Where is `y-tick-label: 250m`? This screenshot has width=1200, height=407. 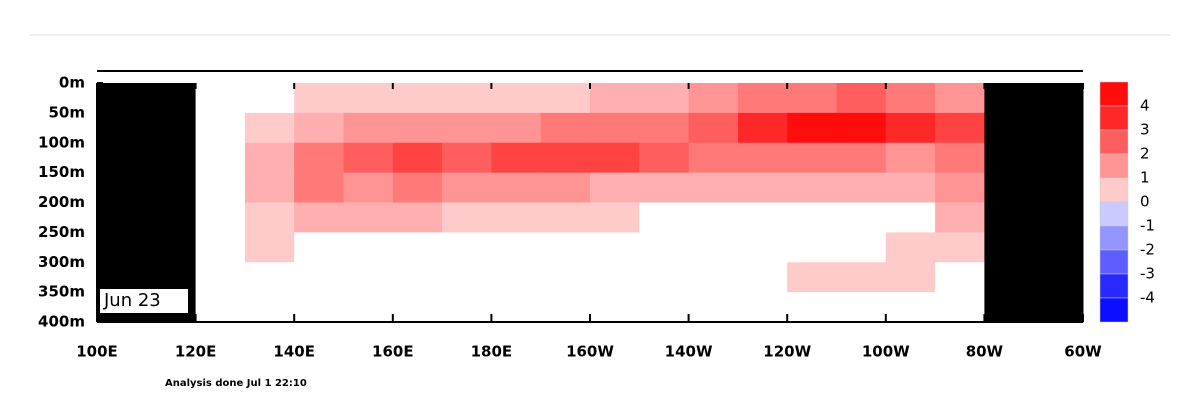
y-tick-label: 250m is located at coordinates (61, 232).